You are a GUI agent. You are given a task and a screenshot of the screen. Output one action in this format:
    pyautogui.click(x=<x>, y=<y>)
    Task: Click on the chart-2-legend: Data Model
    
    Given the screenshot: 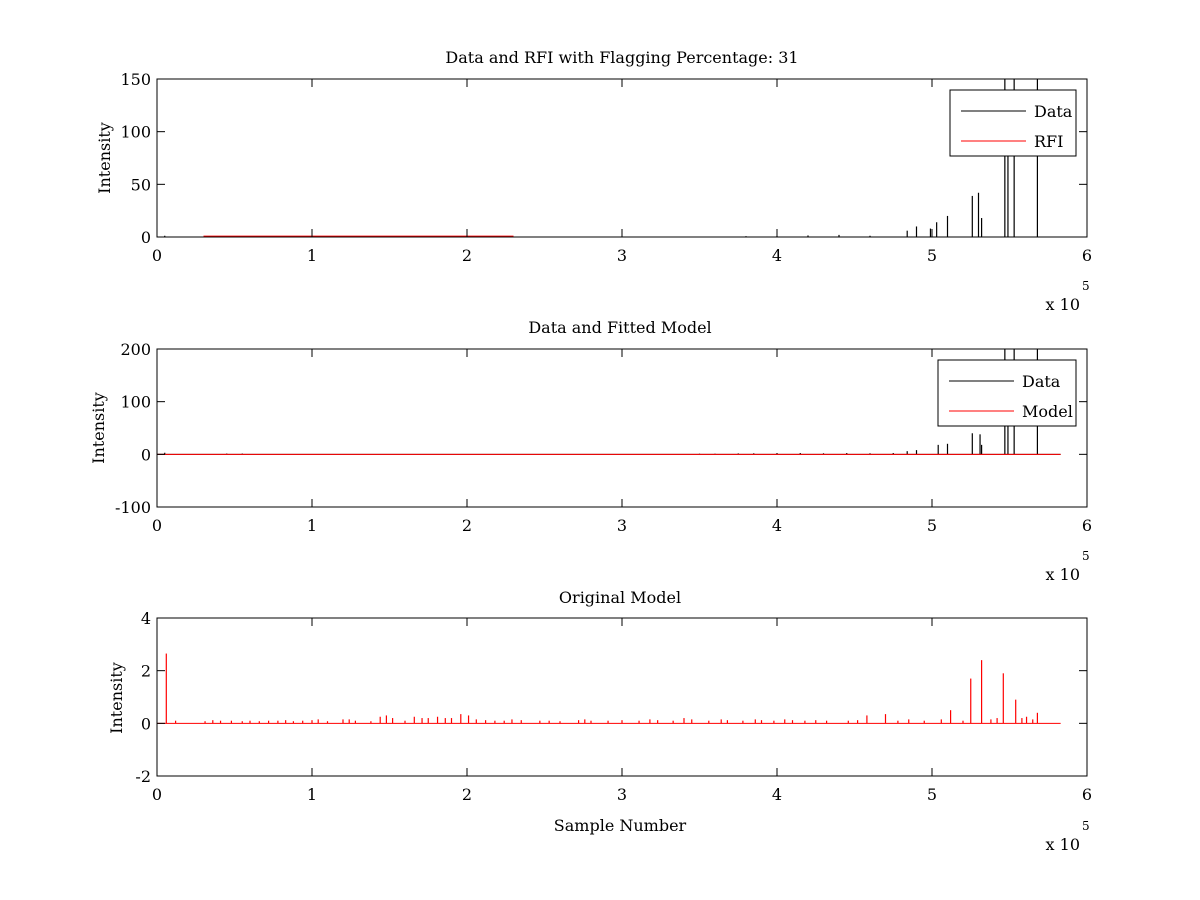 What is the action you would take?
    pyautogui.click(x=1007, y=393)
    